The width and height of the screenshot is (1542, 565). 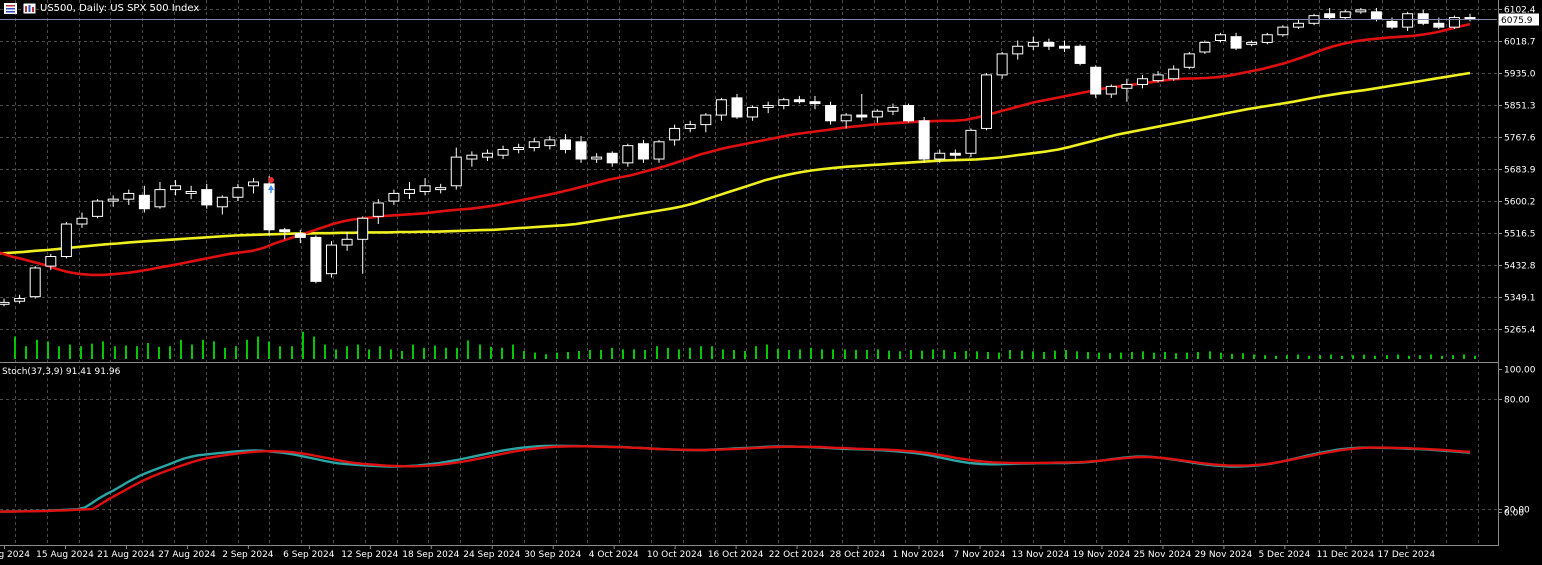 I want to click on list-icon, so click(x=10, y=8).